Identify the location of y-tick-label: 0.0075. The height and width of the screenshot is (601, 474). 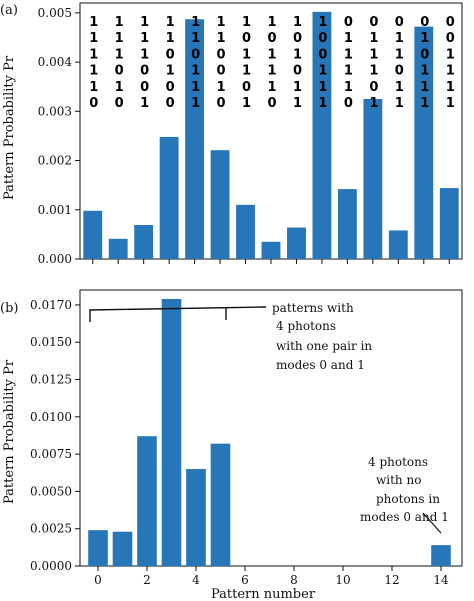
(51, 454).